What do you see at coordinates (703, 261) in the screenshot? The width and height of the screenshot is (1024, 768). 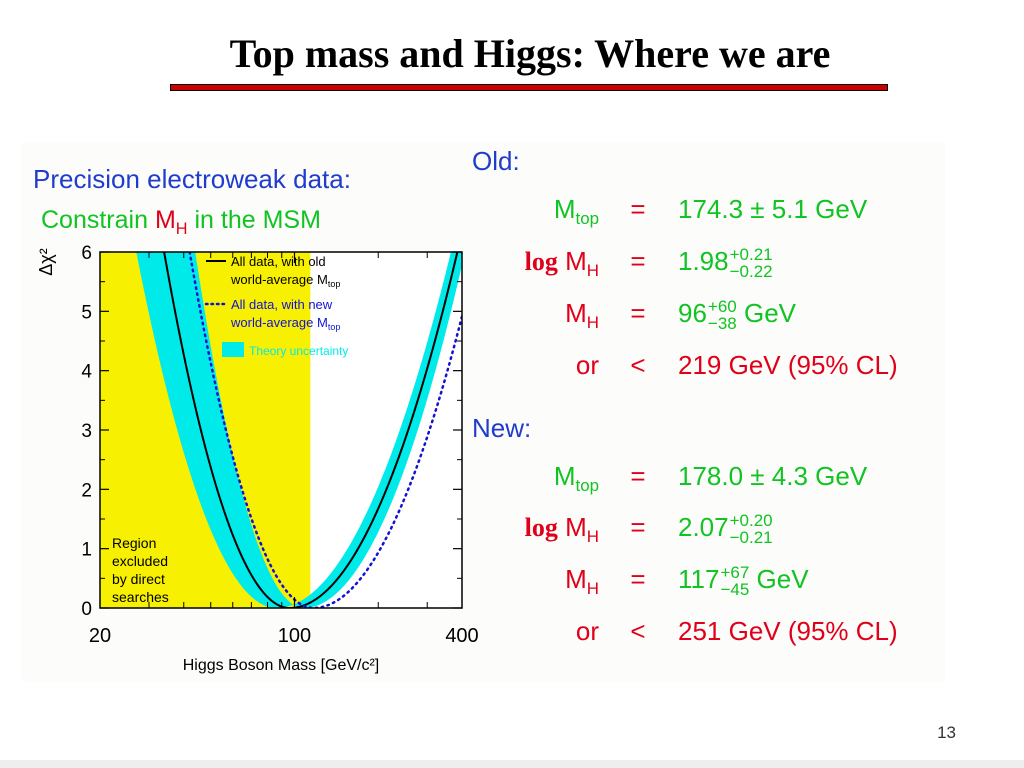 I see `old-logmh-value: 1.98` at bounding box center [703, 261].